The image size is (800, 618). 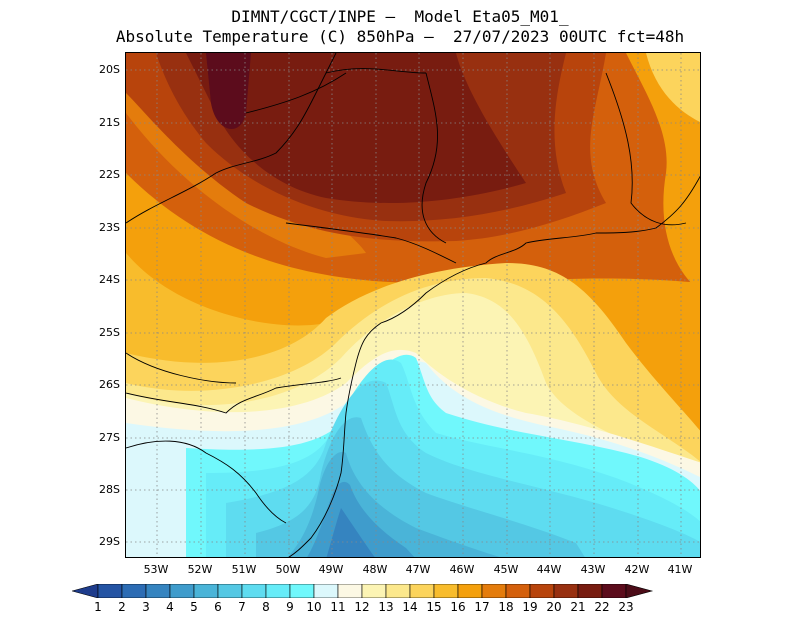 I want to click on field-17-east, so click(x=663, y=172).